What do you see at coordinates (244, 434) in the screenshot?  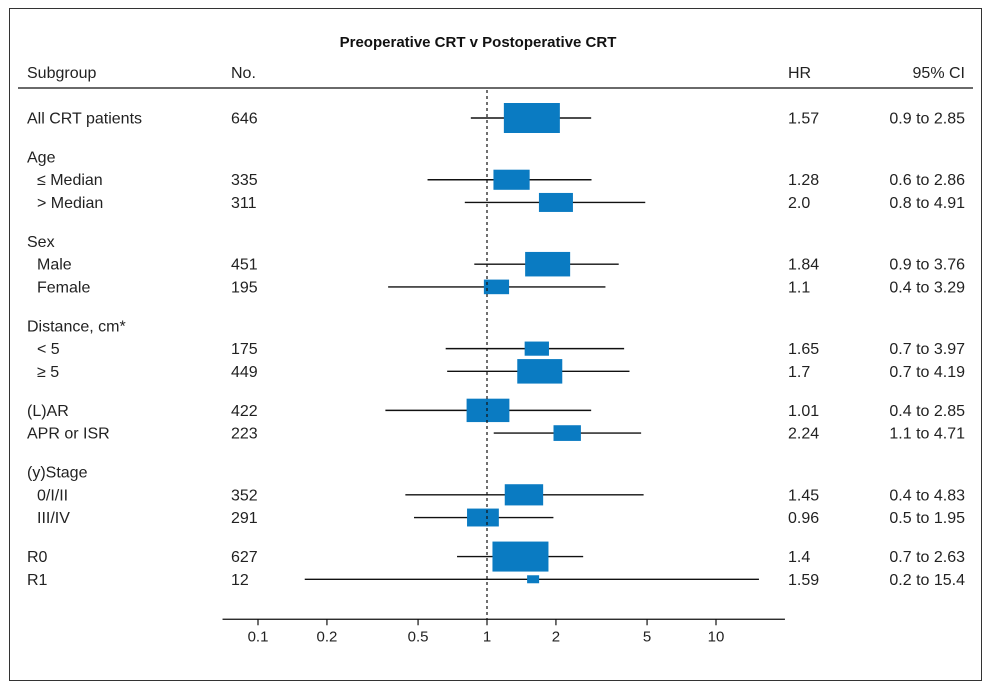 I see `patient-count: 223` at bounding box center [244, 434].